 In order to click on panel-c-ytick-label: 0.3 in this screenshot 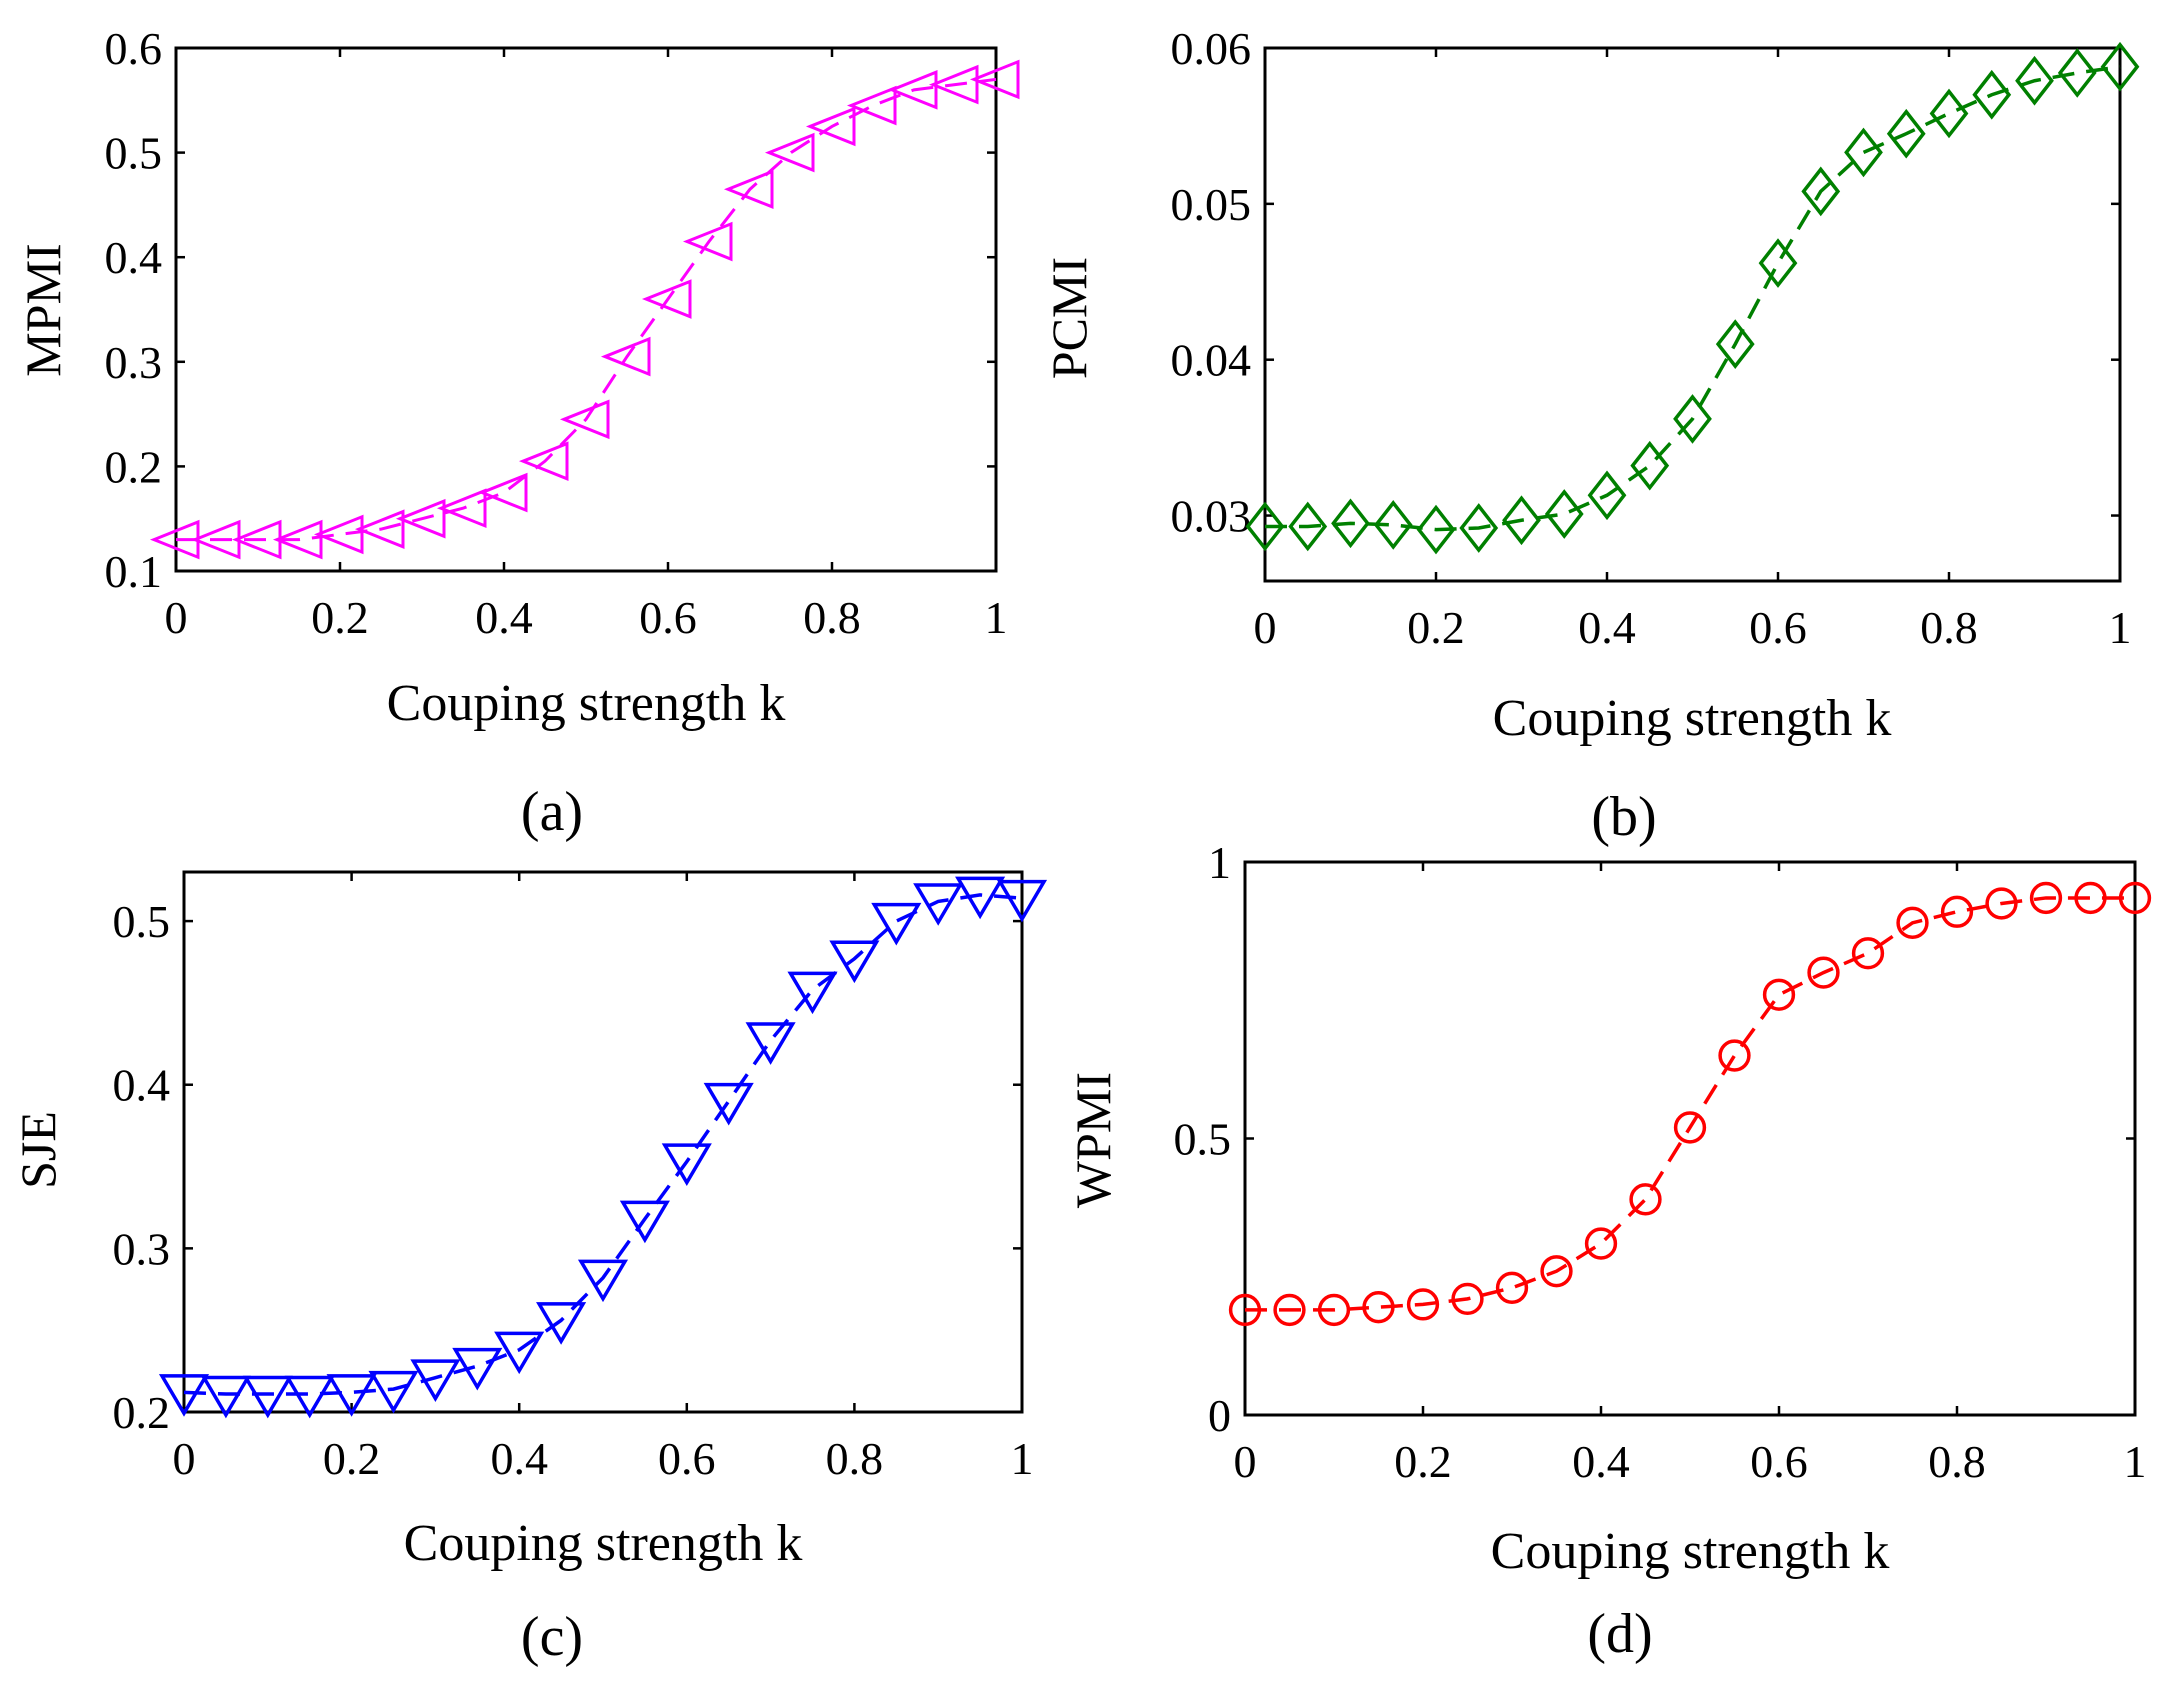, I will do `click(142, 1248)`.